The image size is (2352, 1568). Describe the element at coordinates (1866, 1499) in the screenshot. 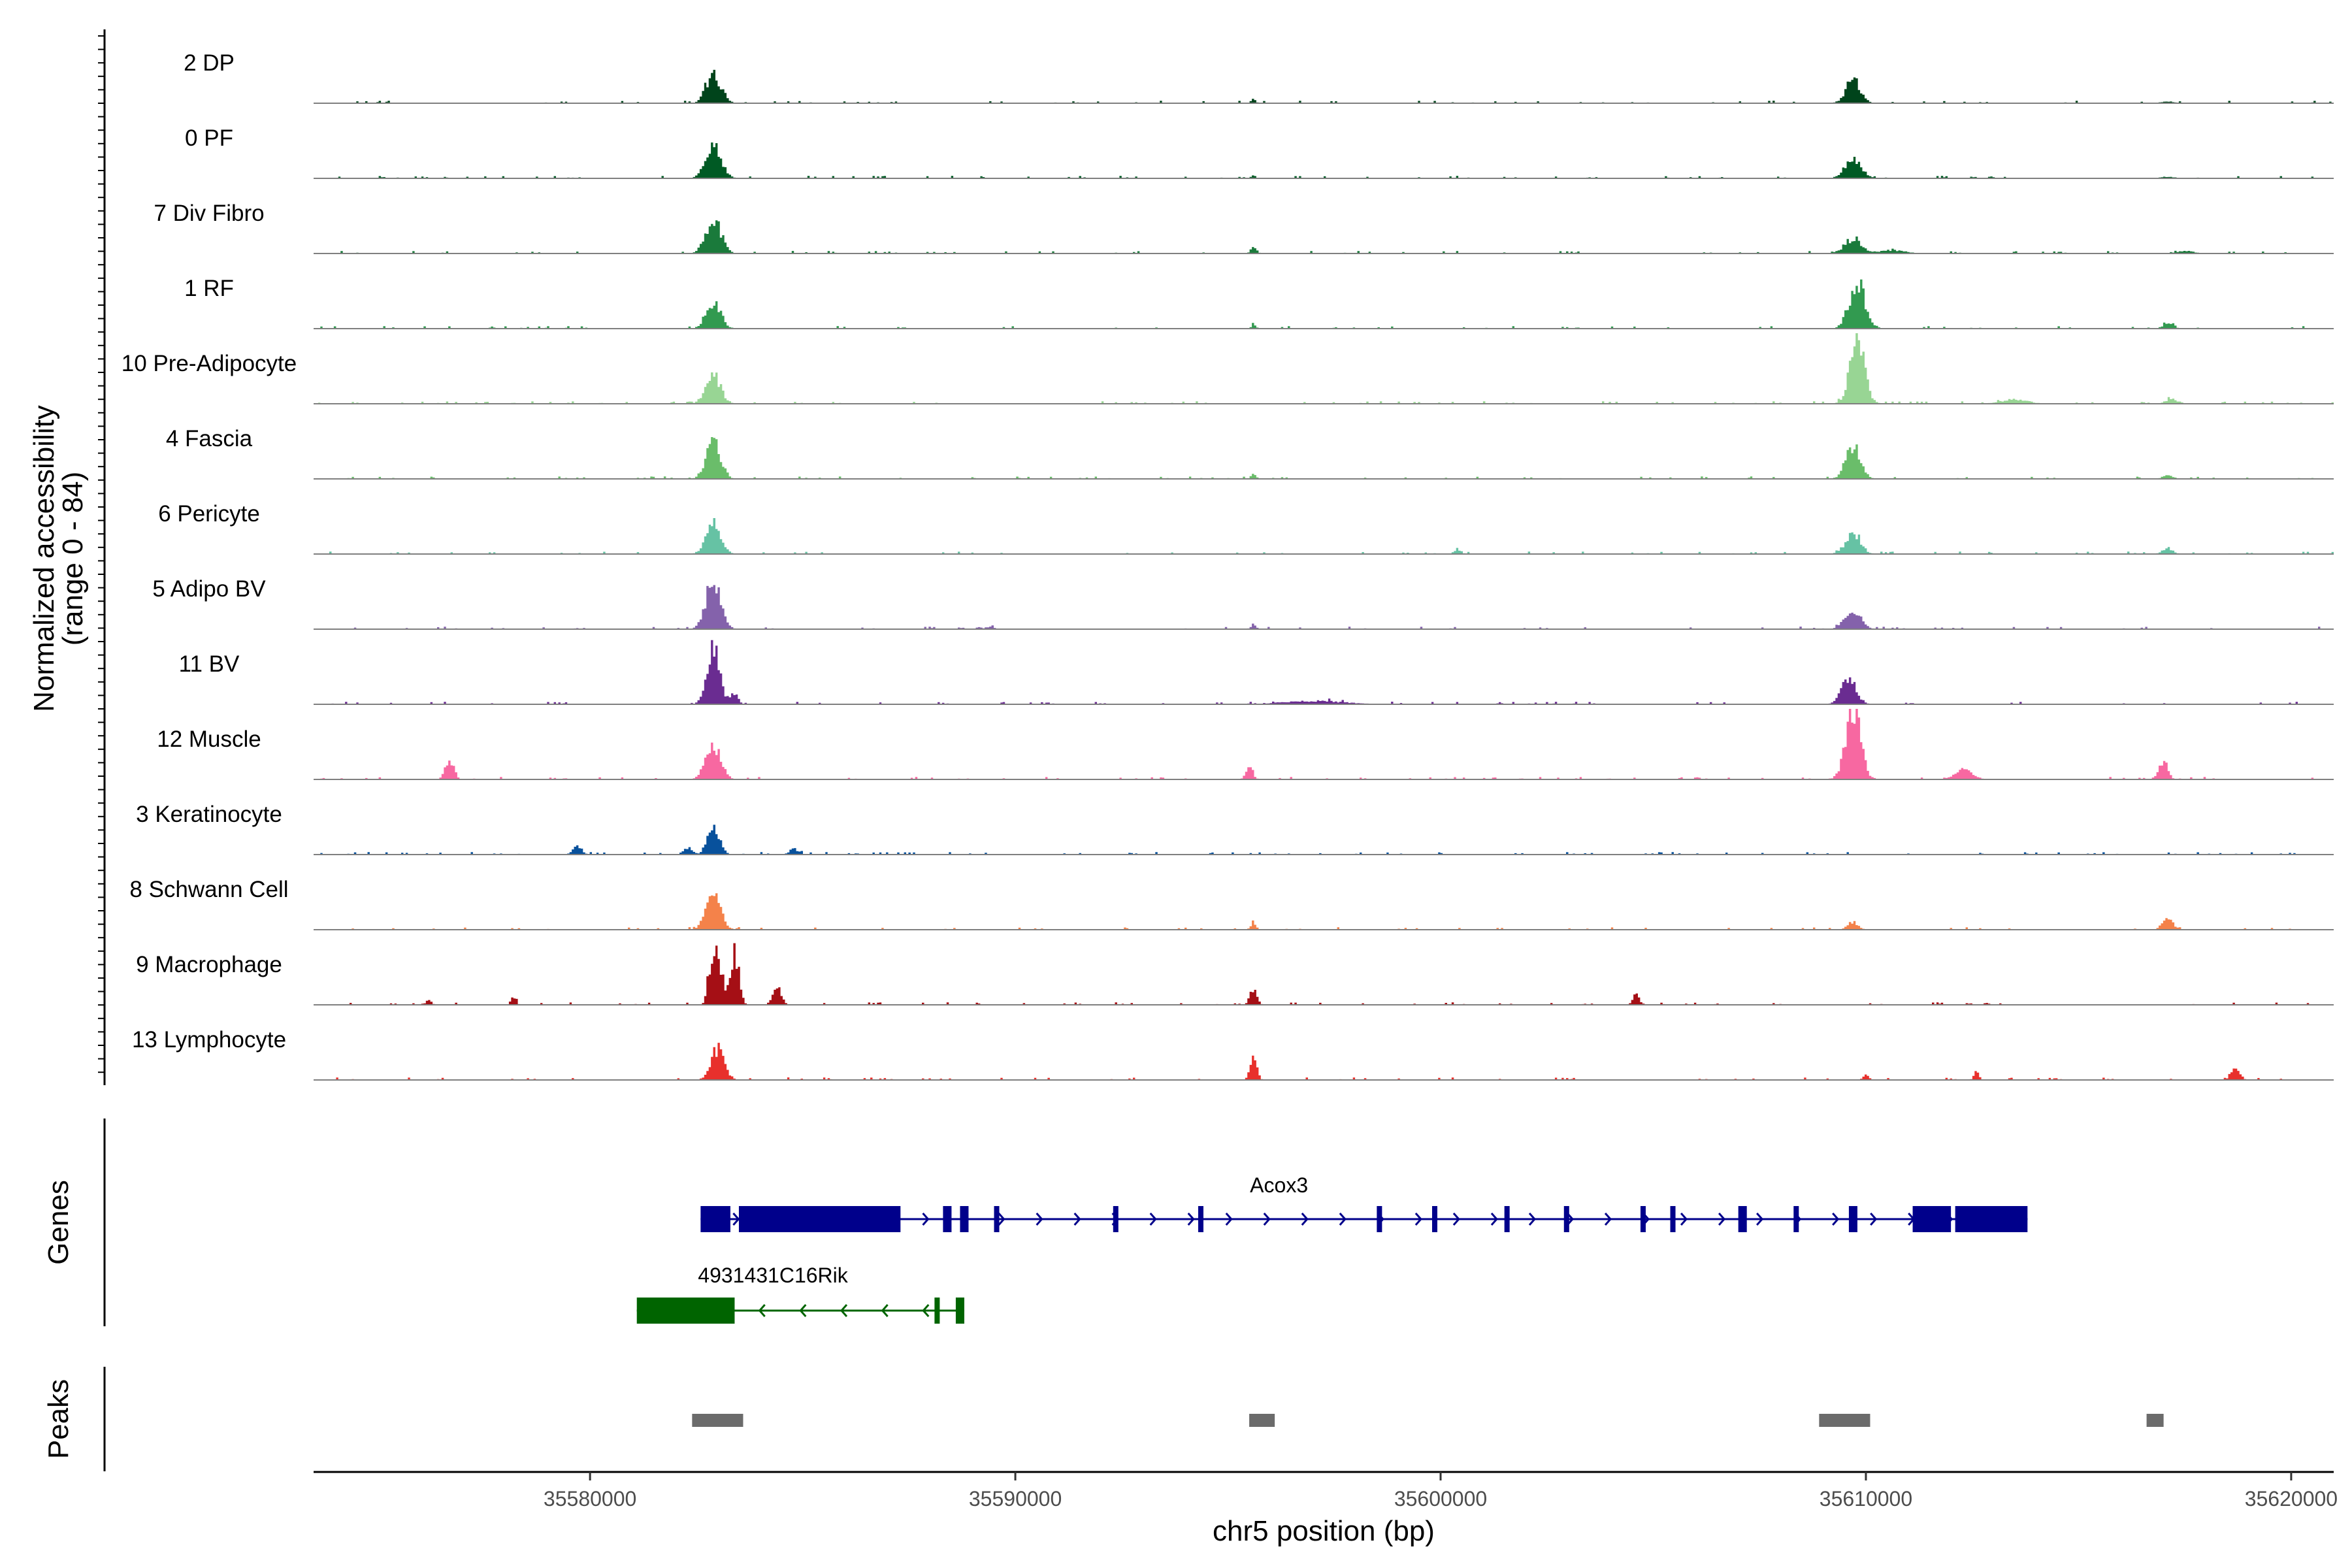

I see `x-tick-label: 35610000` at that location.